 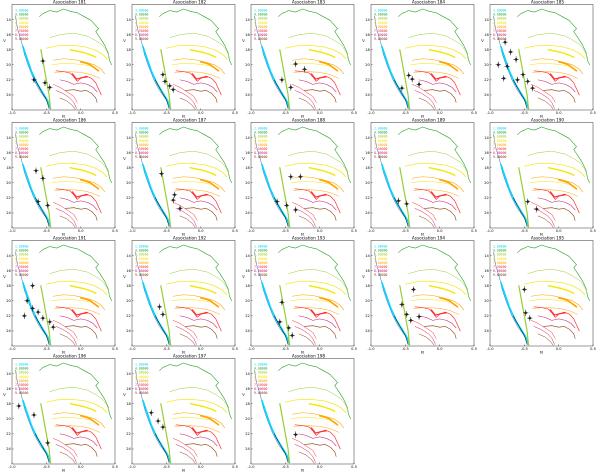 I want to click on legend-entry: 6.00000, so click(x=500, y=23).